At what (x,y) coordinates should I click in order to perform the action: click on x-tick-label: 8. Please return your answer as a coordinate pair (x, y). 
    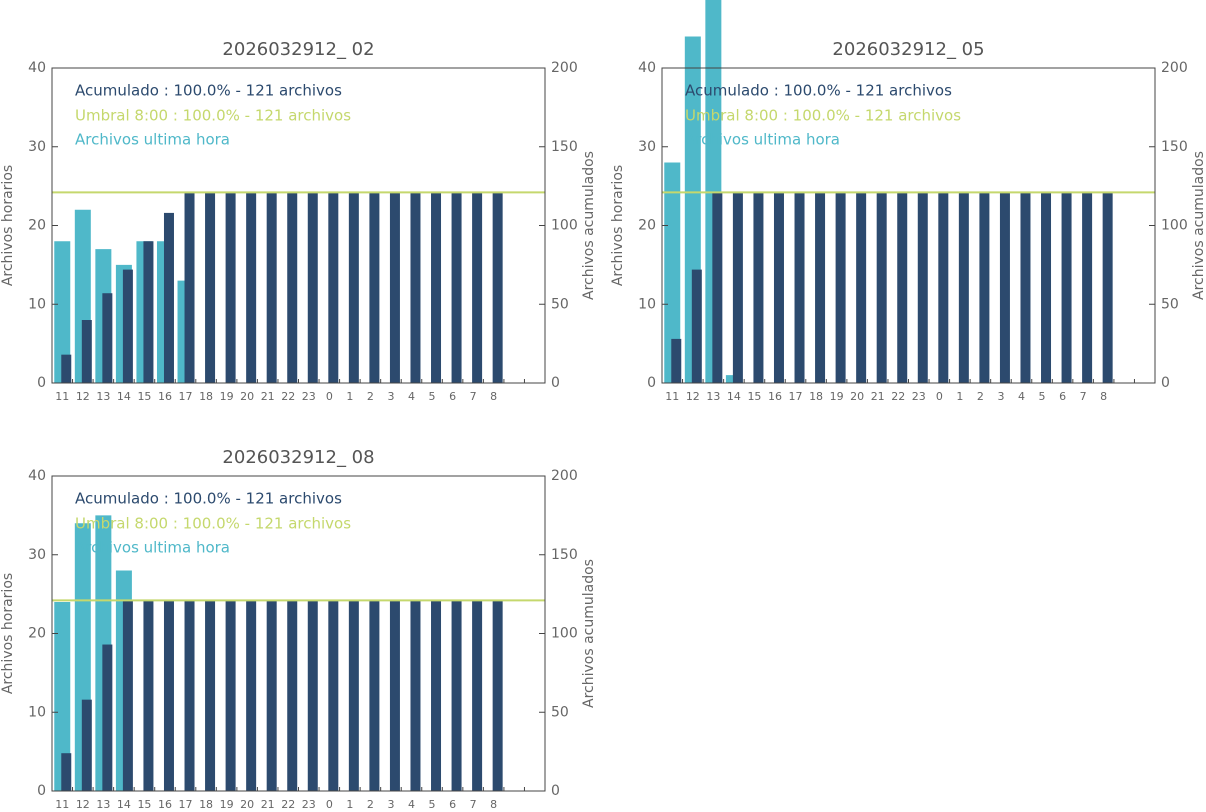
    Looking at the image, I should click on (493, 804).